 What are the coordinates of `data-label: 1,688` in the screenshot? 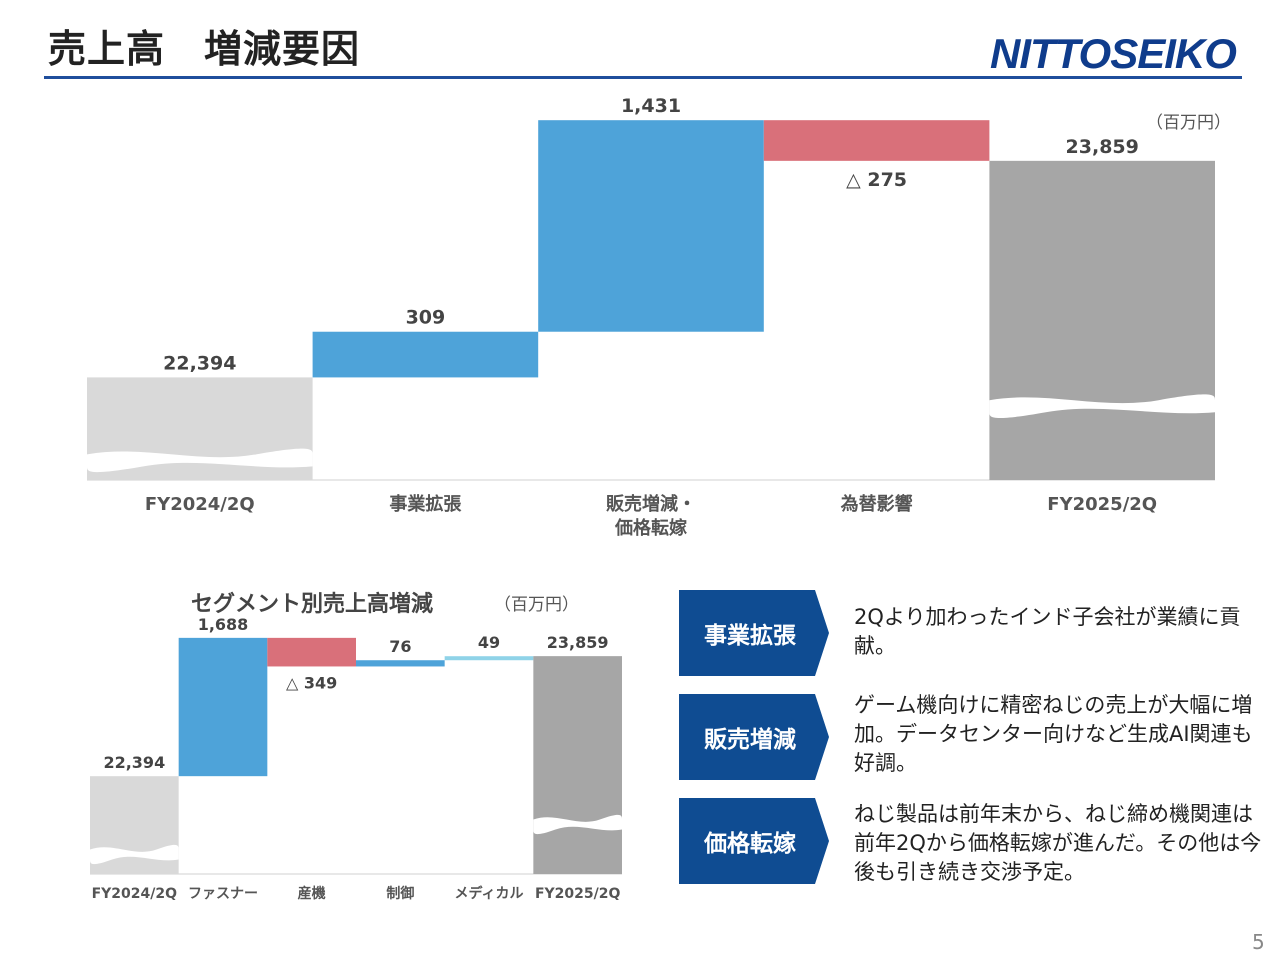 It's located at (223, 624).